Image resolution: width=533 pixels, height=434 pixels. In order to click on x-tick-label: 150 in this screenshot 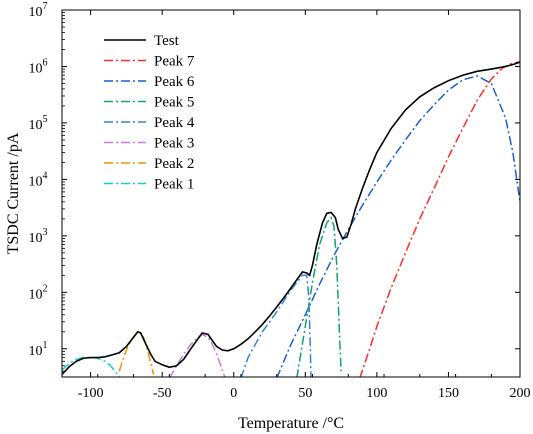, I will do `click(448, 393)`.